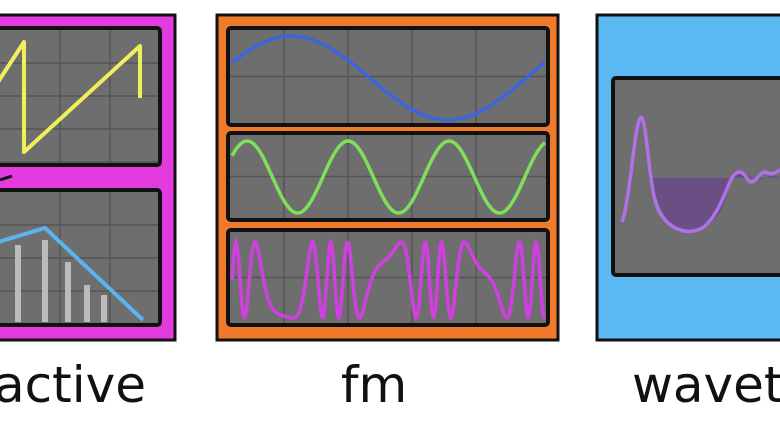 This screenshot has height=434, width=780. I want to click on screen, so click(695, 176).